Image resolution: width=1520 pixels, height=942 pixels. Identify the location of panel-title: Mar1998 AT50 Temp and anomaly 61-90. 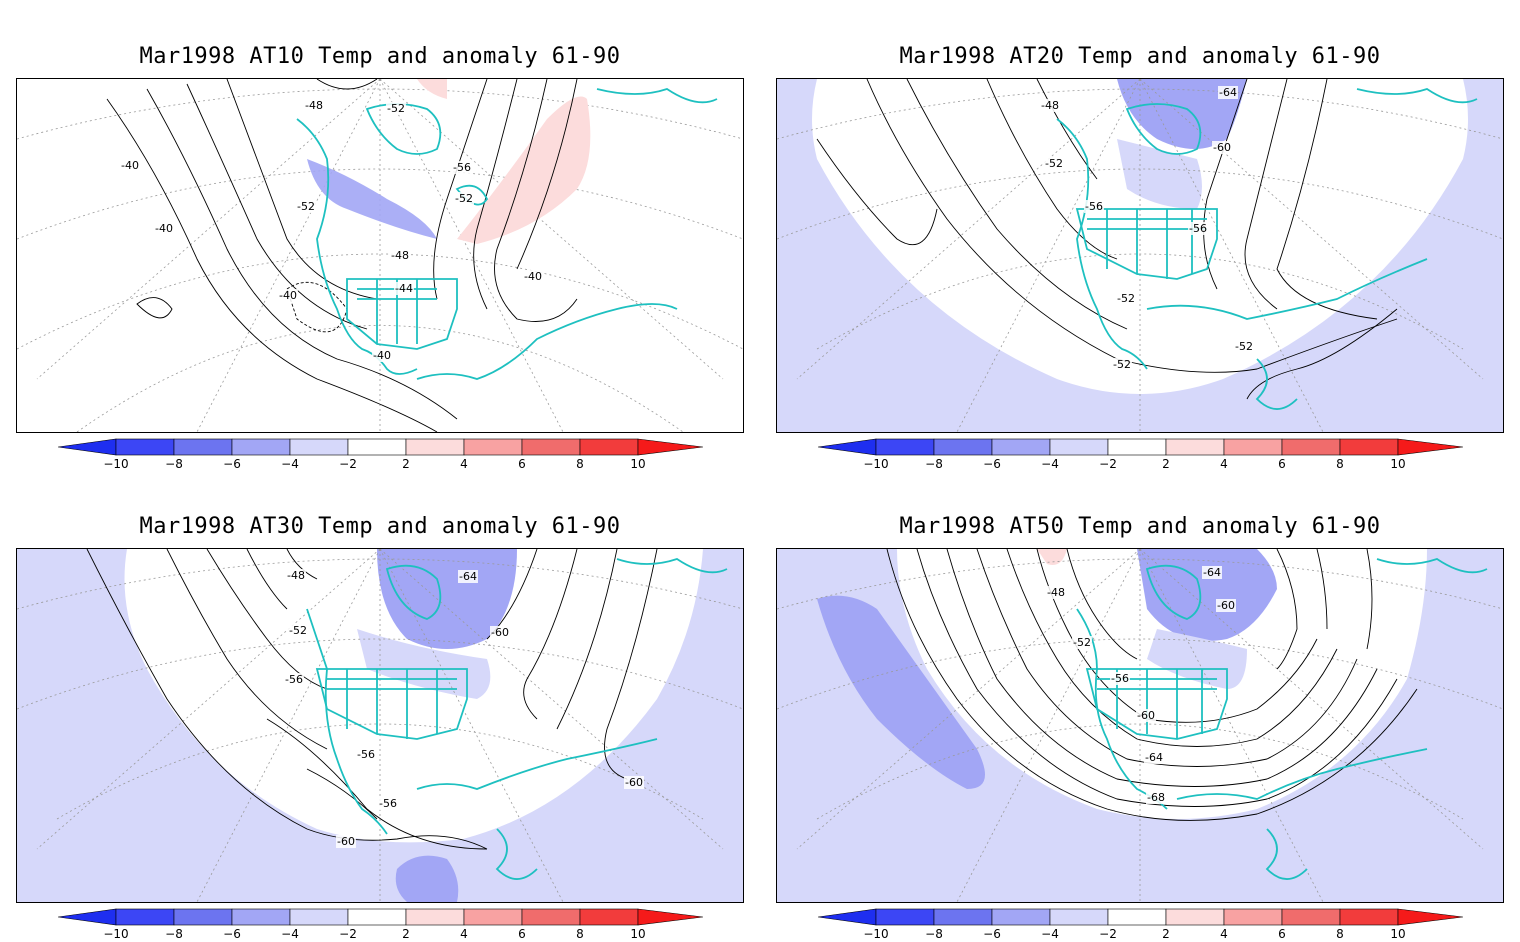
(1140, 526).